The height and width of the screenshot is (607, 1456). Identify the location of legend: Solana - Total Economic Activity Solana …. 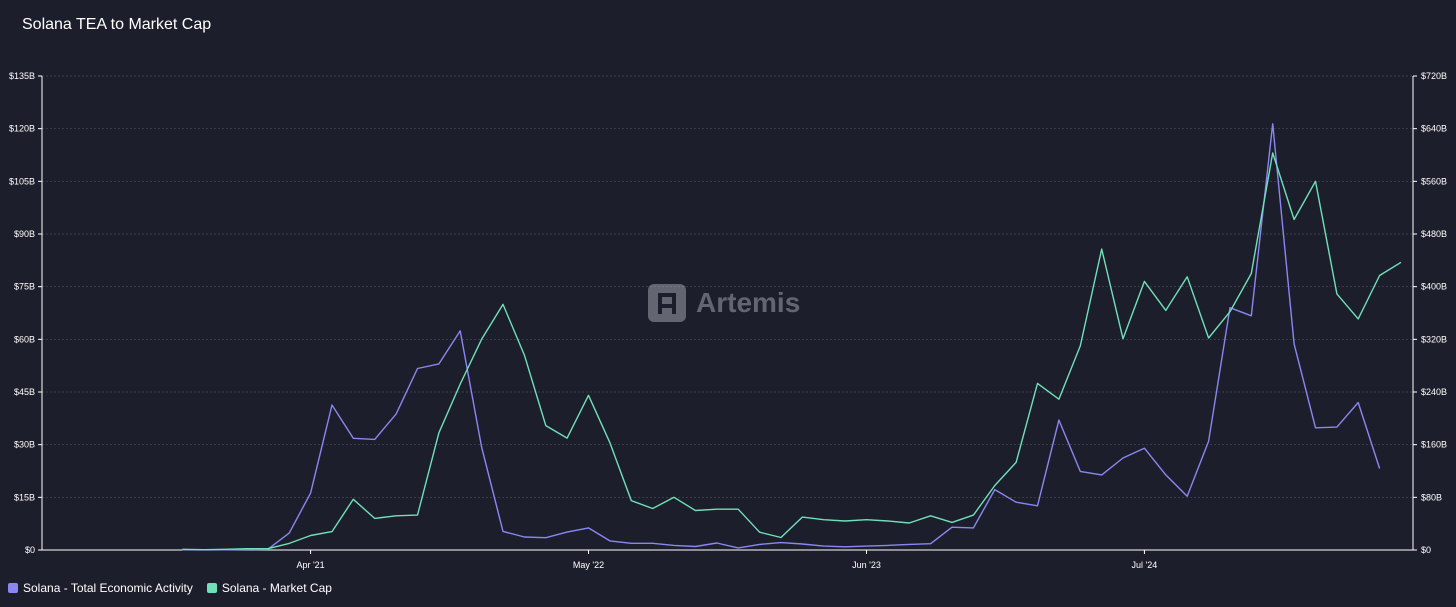
(170, 588).